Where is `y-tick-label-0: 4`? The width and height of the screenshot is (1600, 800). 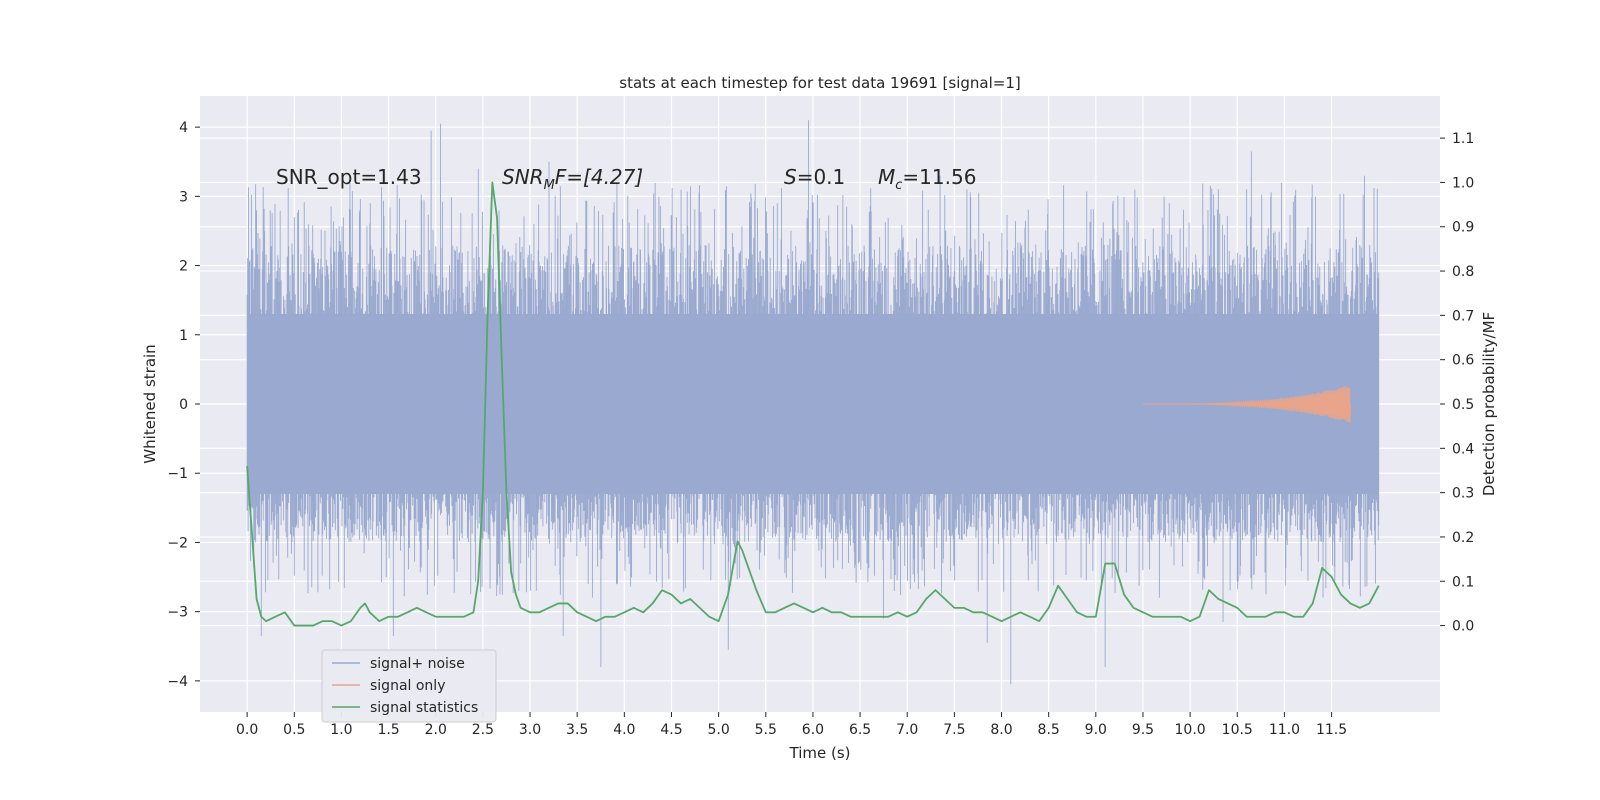
y-tick-label-0: 4 is located at coordinates (183, 128).